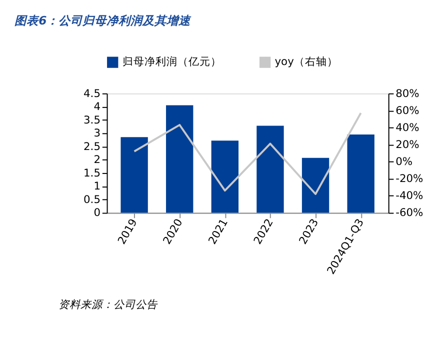 Image resolution: width=433 pixels, height=337 pixels. I want to click on y-tick-label: 2, so click(97, 159).